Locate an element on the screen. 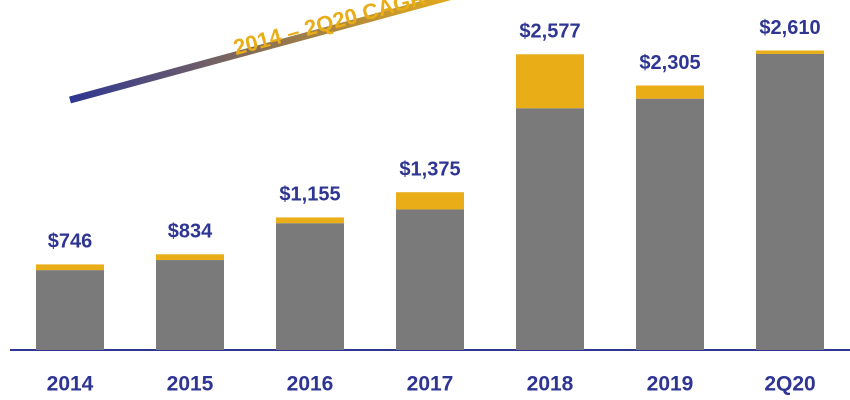  x-tick-label: 2018 is located at coordinates (550, 384).